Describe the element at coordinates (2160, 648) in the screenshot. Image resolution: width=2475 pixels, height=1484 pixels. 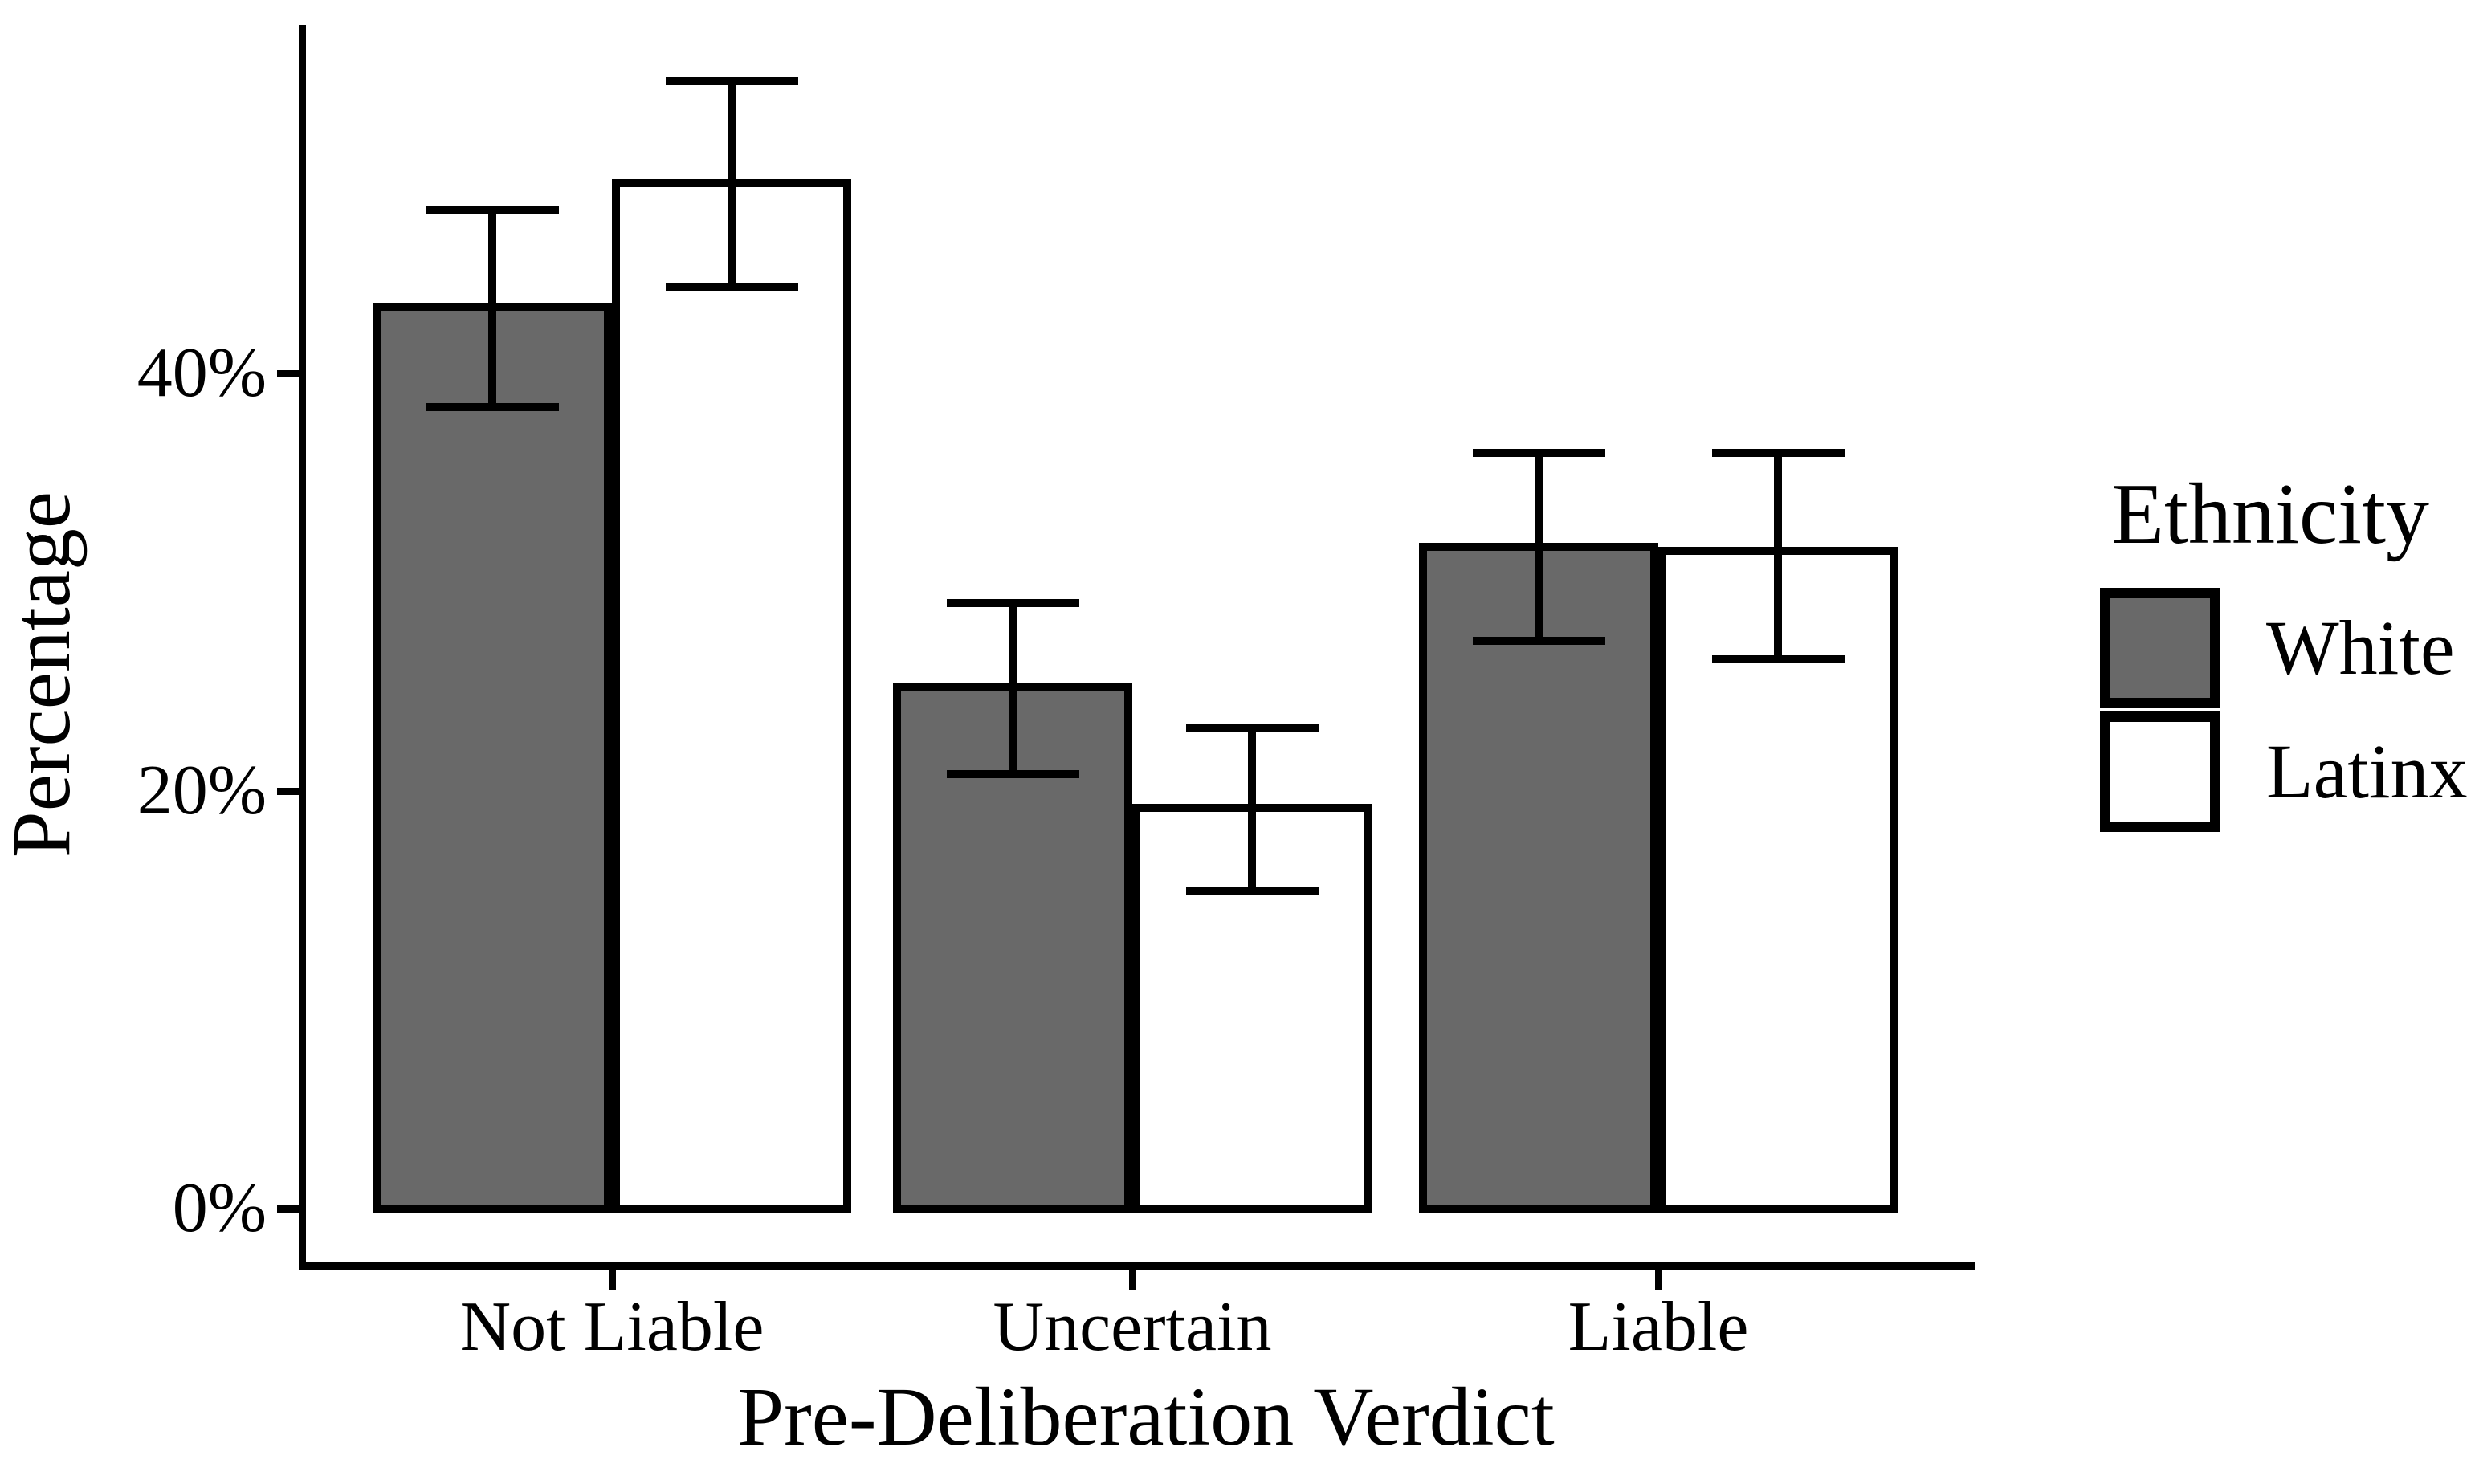
I see `legend-swatch-white` at that location.